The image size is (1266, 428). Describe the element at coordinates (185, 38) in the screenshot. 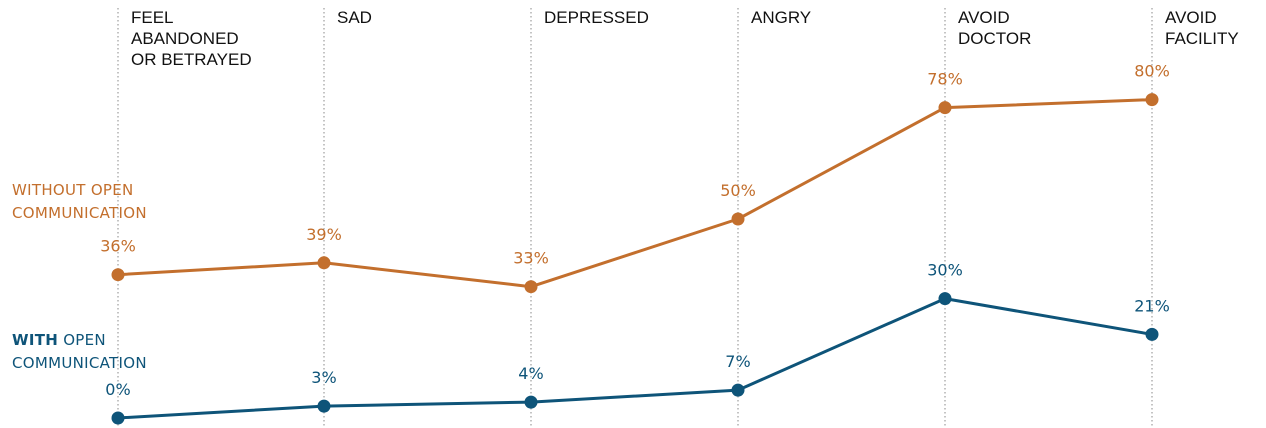

I see `category-label-line: ABANDONED` at that location.